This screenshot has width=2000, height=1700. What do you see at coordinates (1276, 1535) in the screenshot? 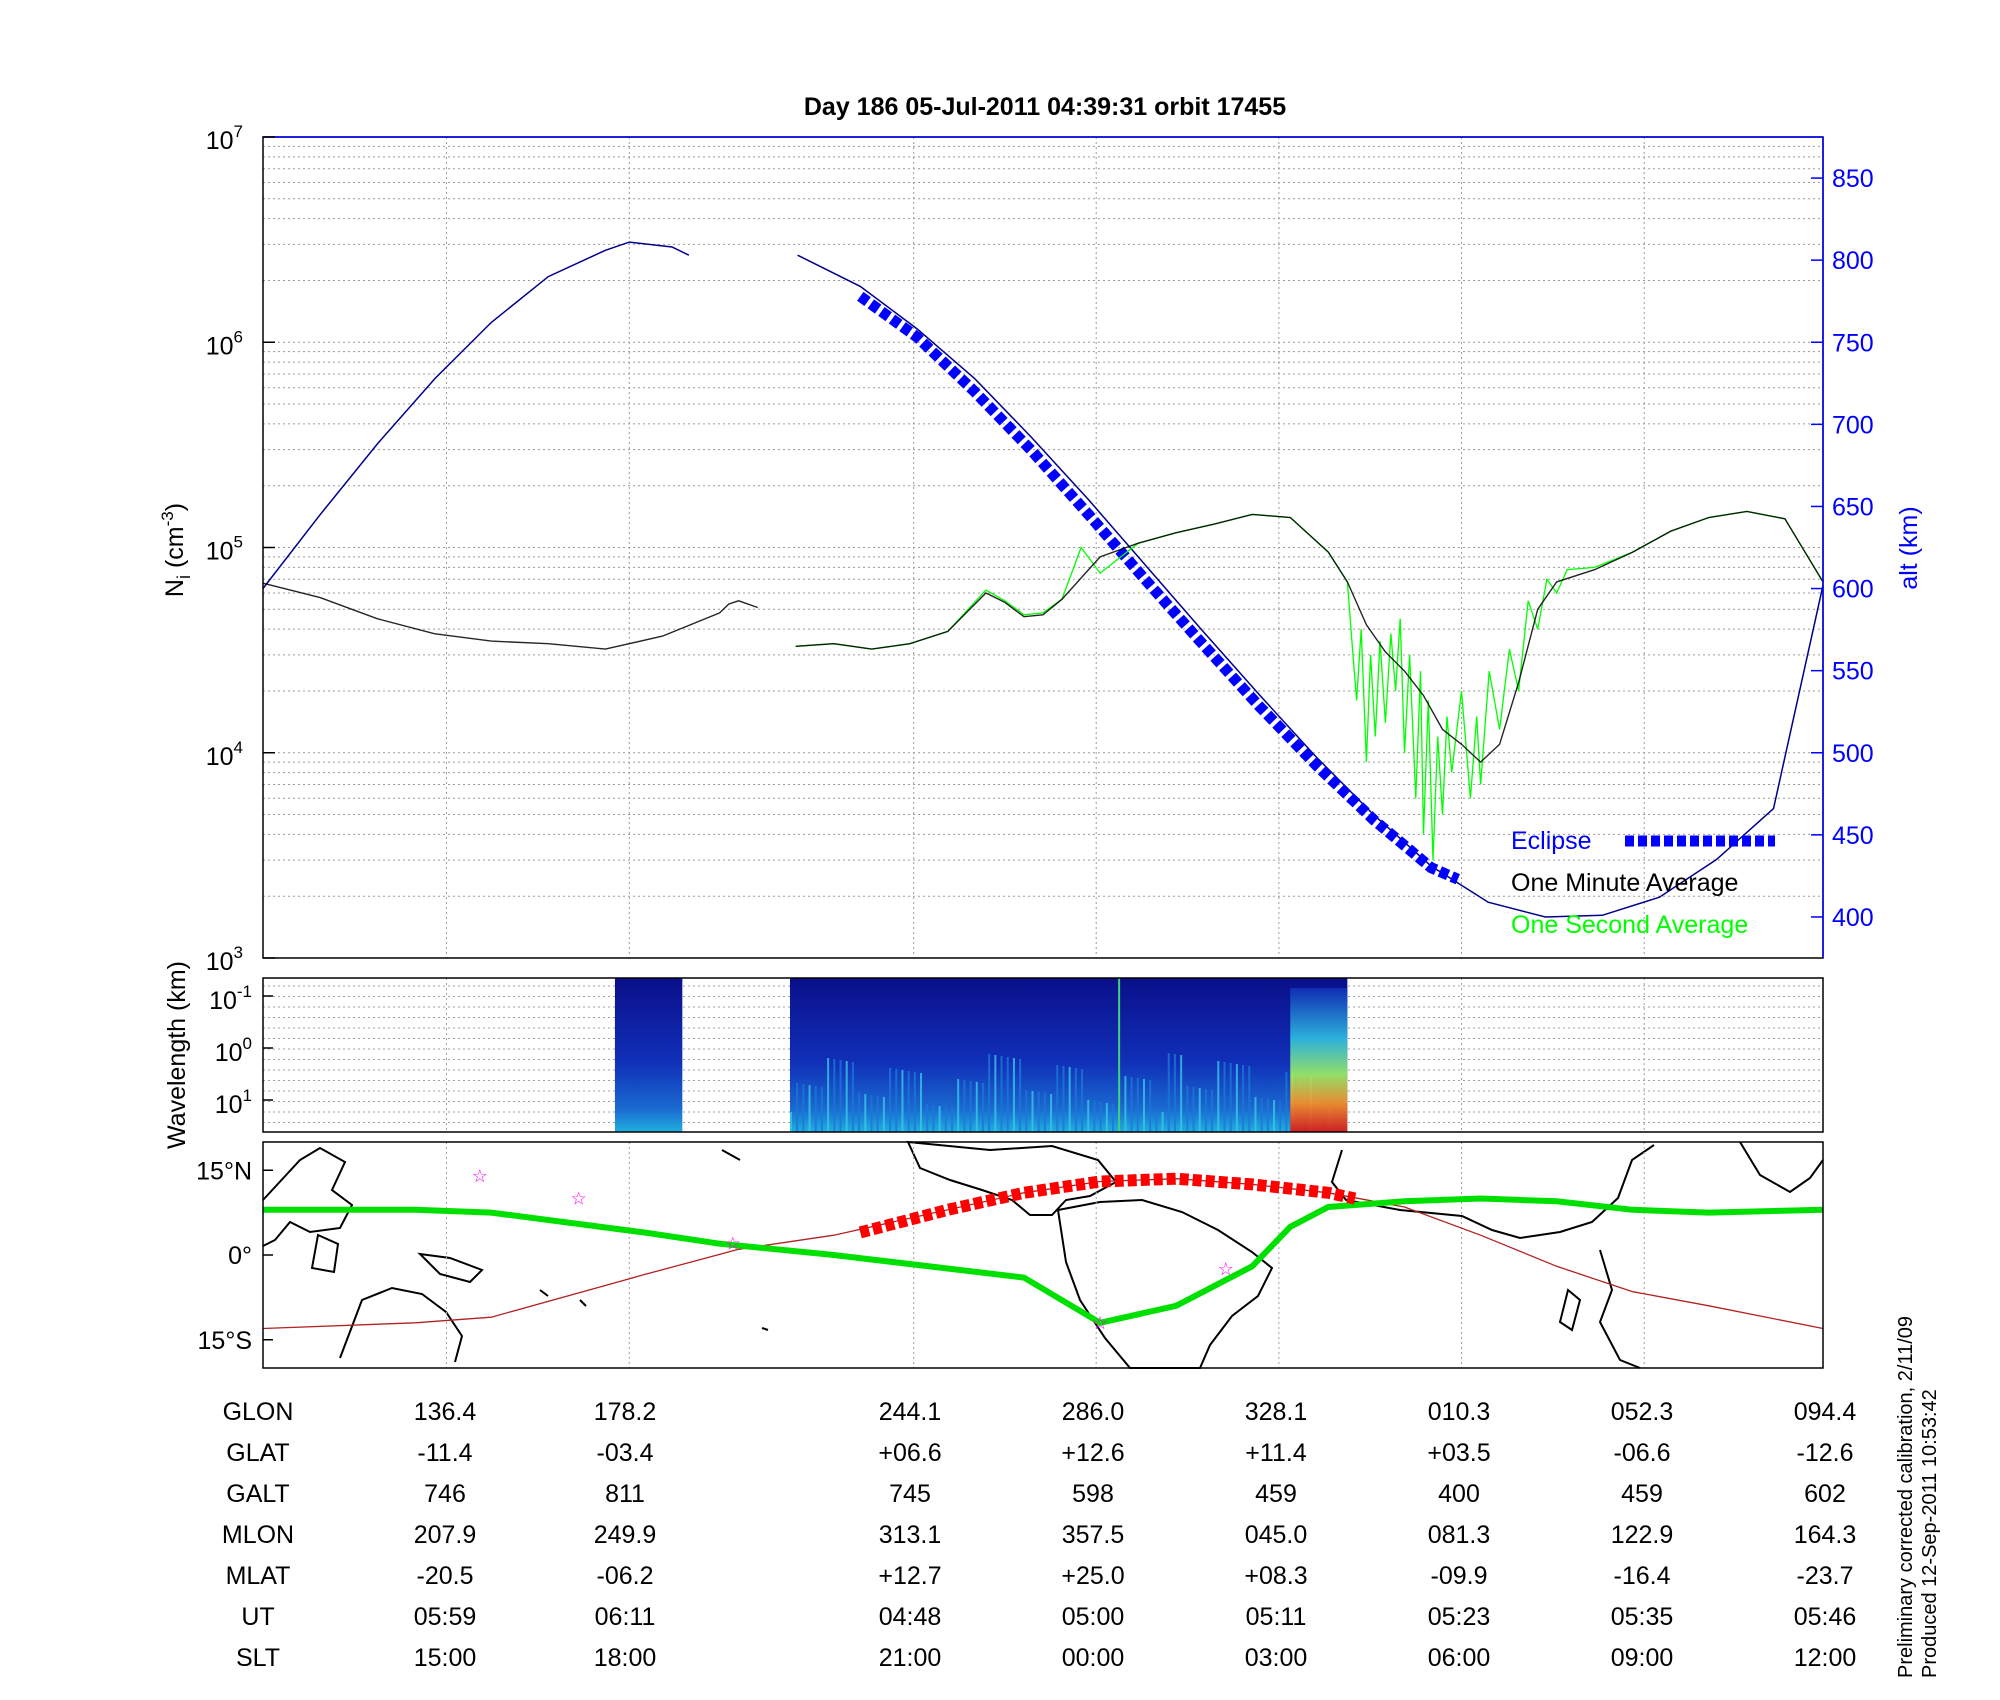
I see `ephemeris-cell: 045.0` at bounding box center [1276, 1535].